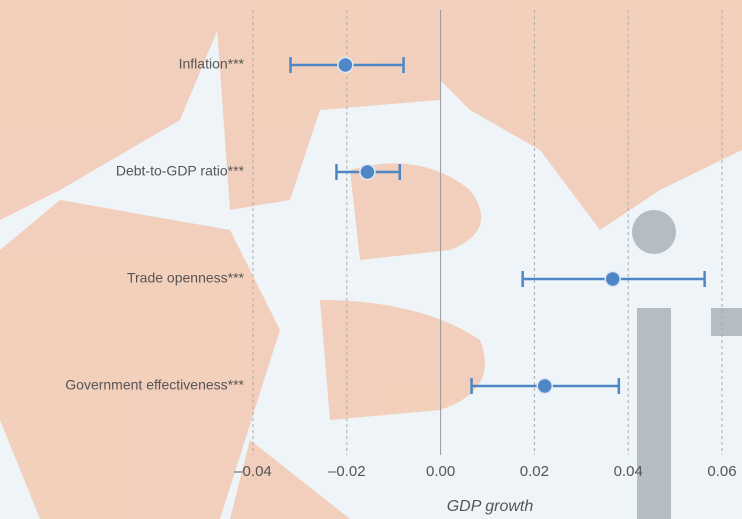 This screenshot has height=519, width=742. Describe the element at coordinates (347, 471) in the screenshot. I see `x-tick-label: –0.02` at that location.